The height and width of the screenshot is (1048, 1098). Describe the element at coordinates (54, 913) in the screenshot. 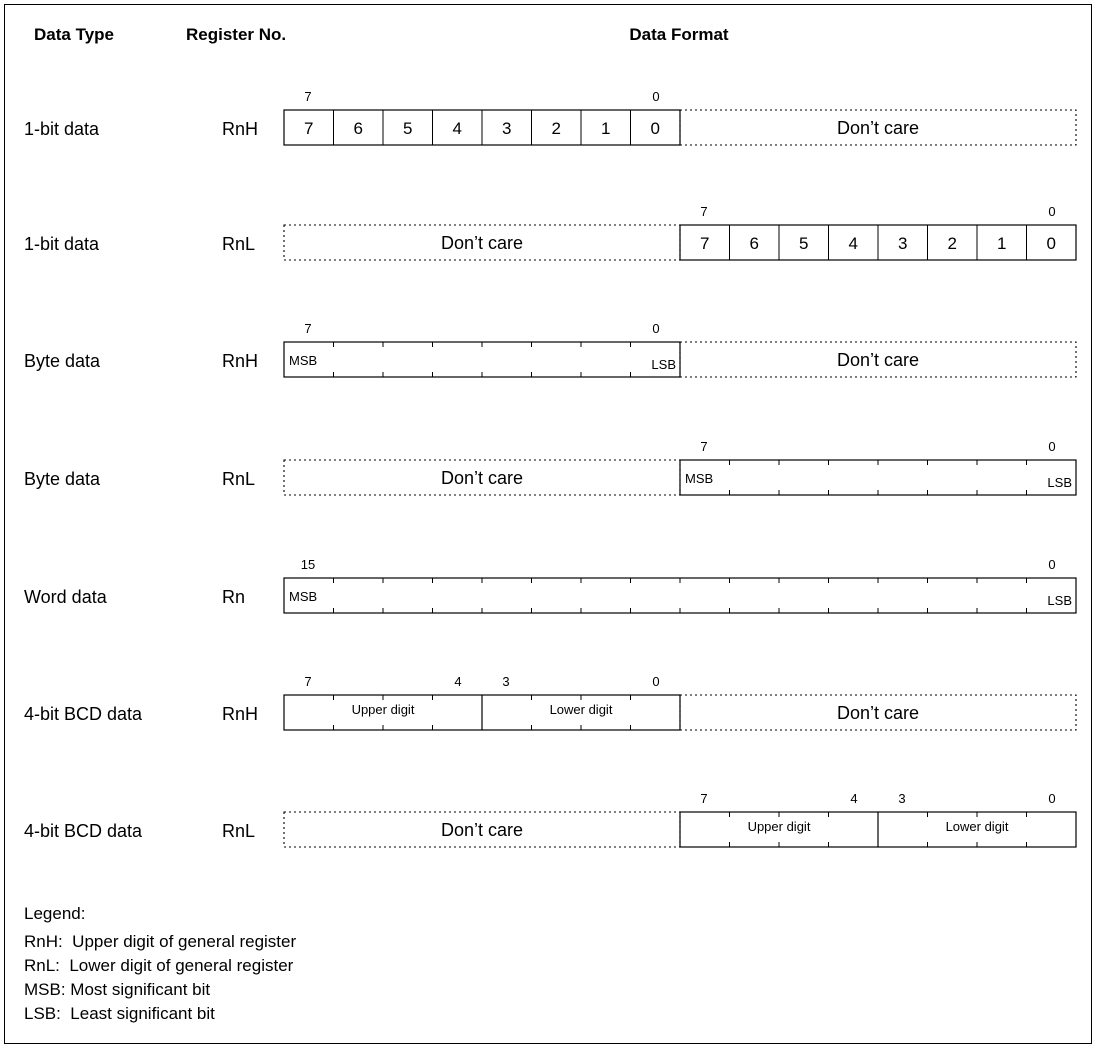

I see `legend-title: Legend:` at that location.